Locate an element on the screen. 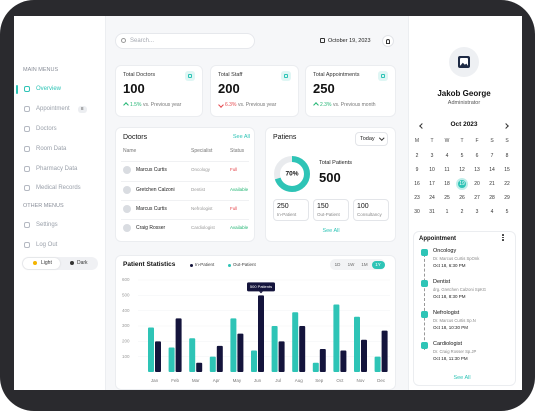 This screenshot has width=535, height=411. calendar-day: 23 is located at coordinates (417, 197).